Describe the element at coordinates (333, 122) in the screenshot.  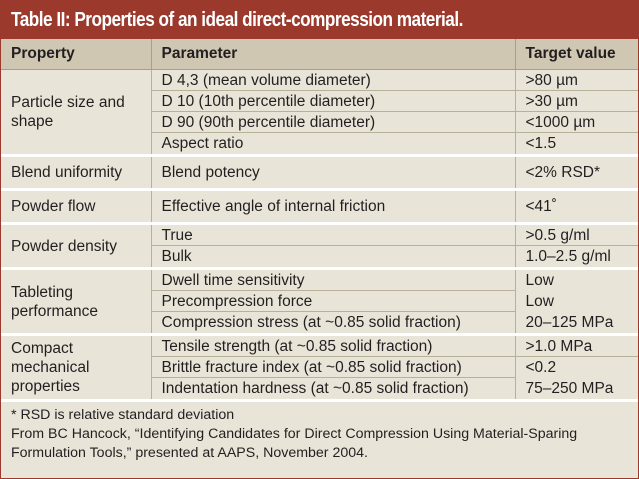
I see `parameter-cell: D 90 (90th percentile diameter)` at that location.